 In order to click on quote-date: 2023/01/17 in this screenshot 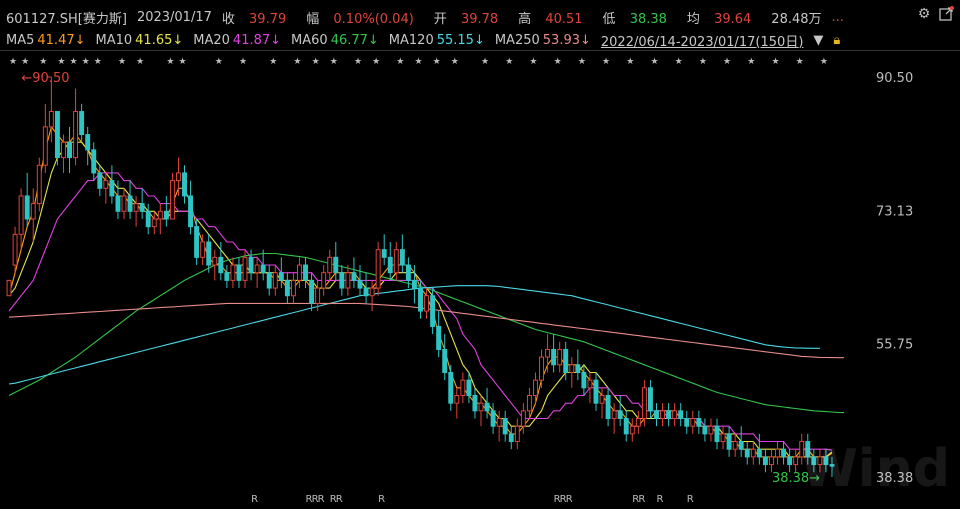, I will do `click(174, 17)`.